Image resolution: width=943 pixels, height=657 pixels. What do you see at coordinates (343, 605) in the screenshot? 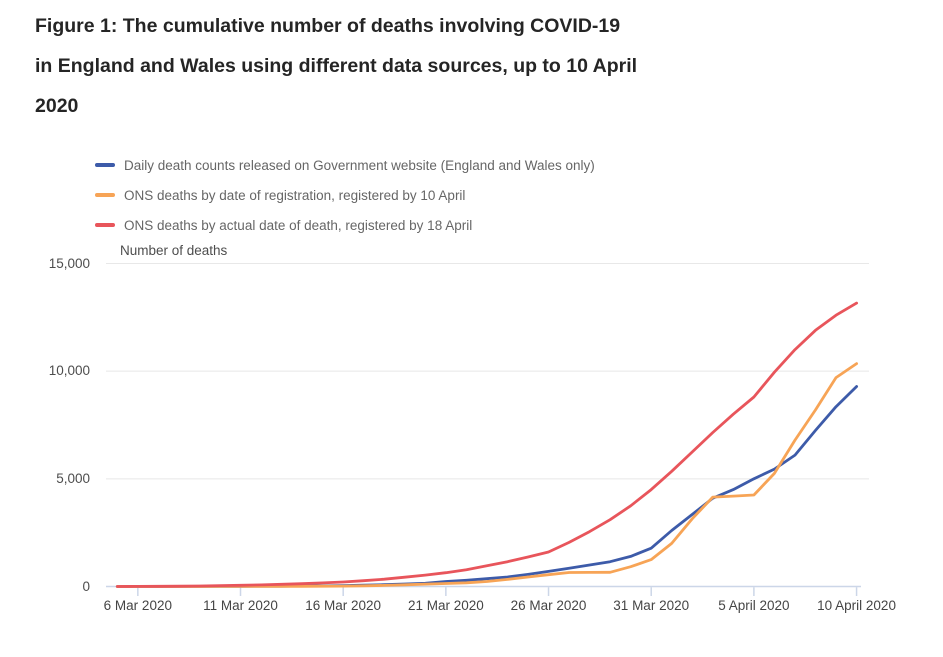
I see `x-tick-label: 16 Mar 2020` at bounding box center [343, 605].